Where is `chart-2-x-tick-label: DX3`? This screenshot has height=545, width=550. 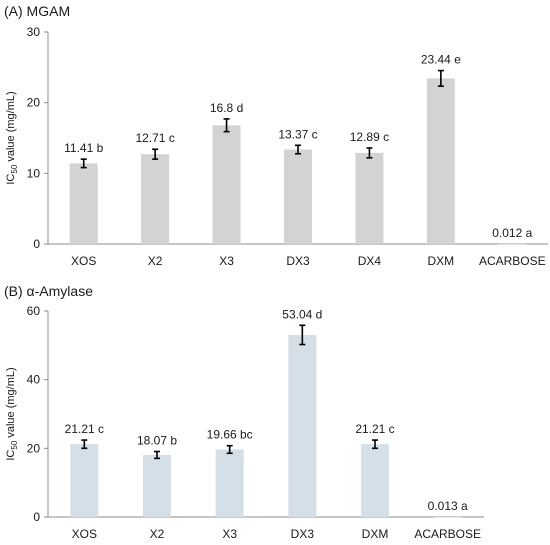 chart-2-x-tick-label: DX3 is located at coordinates (303, 534).